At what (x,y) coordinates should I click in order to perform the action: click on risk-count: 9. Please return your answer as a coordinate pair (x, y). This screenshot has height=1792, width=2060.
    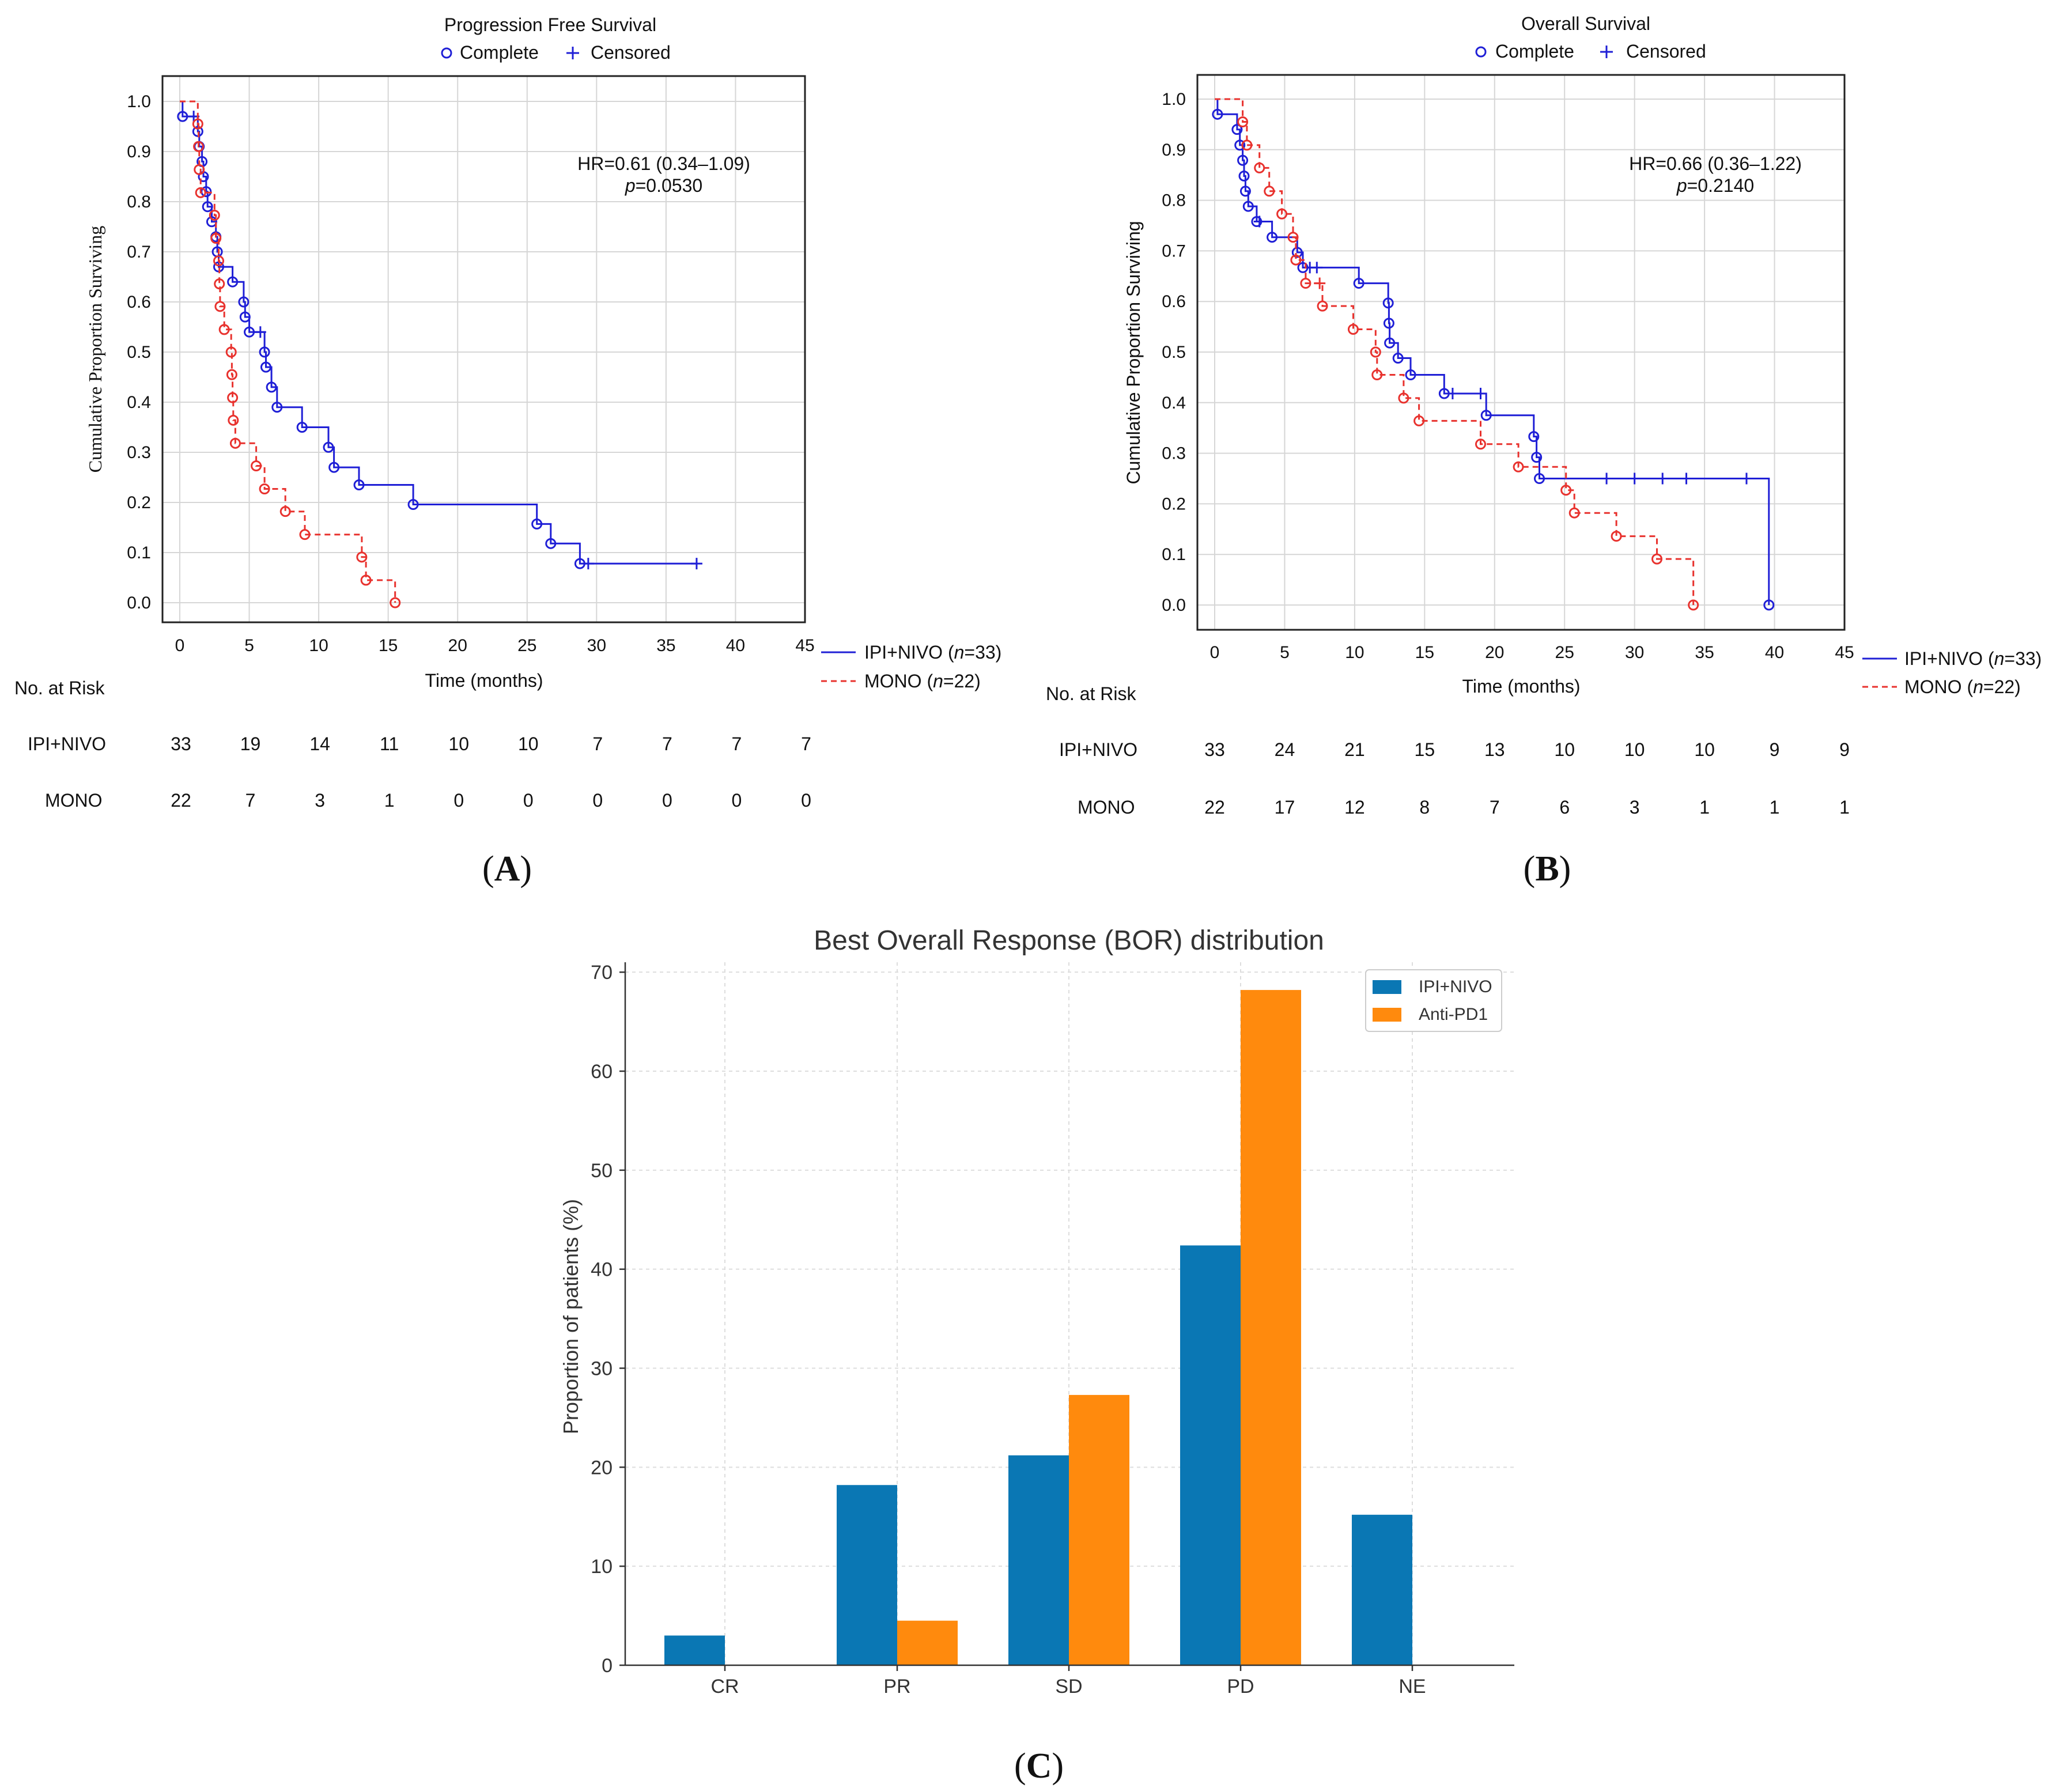
    Looking at the image, I should click on (1844, 749).